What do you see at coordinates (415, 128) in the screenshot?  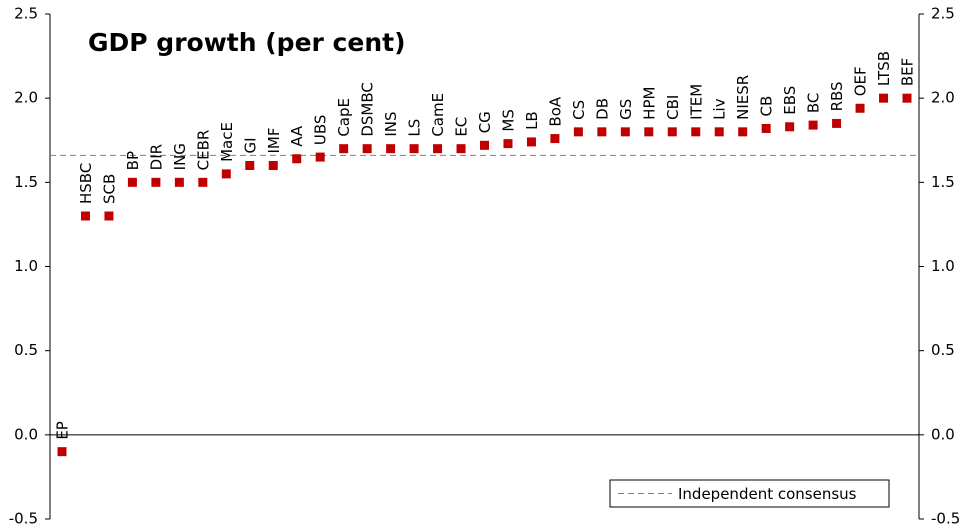 I see `point-label: LS` at bounding box center [415, 128].